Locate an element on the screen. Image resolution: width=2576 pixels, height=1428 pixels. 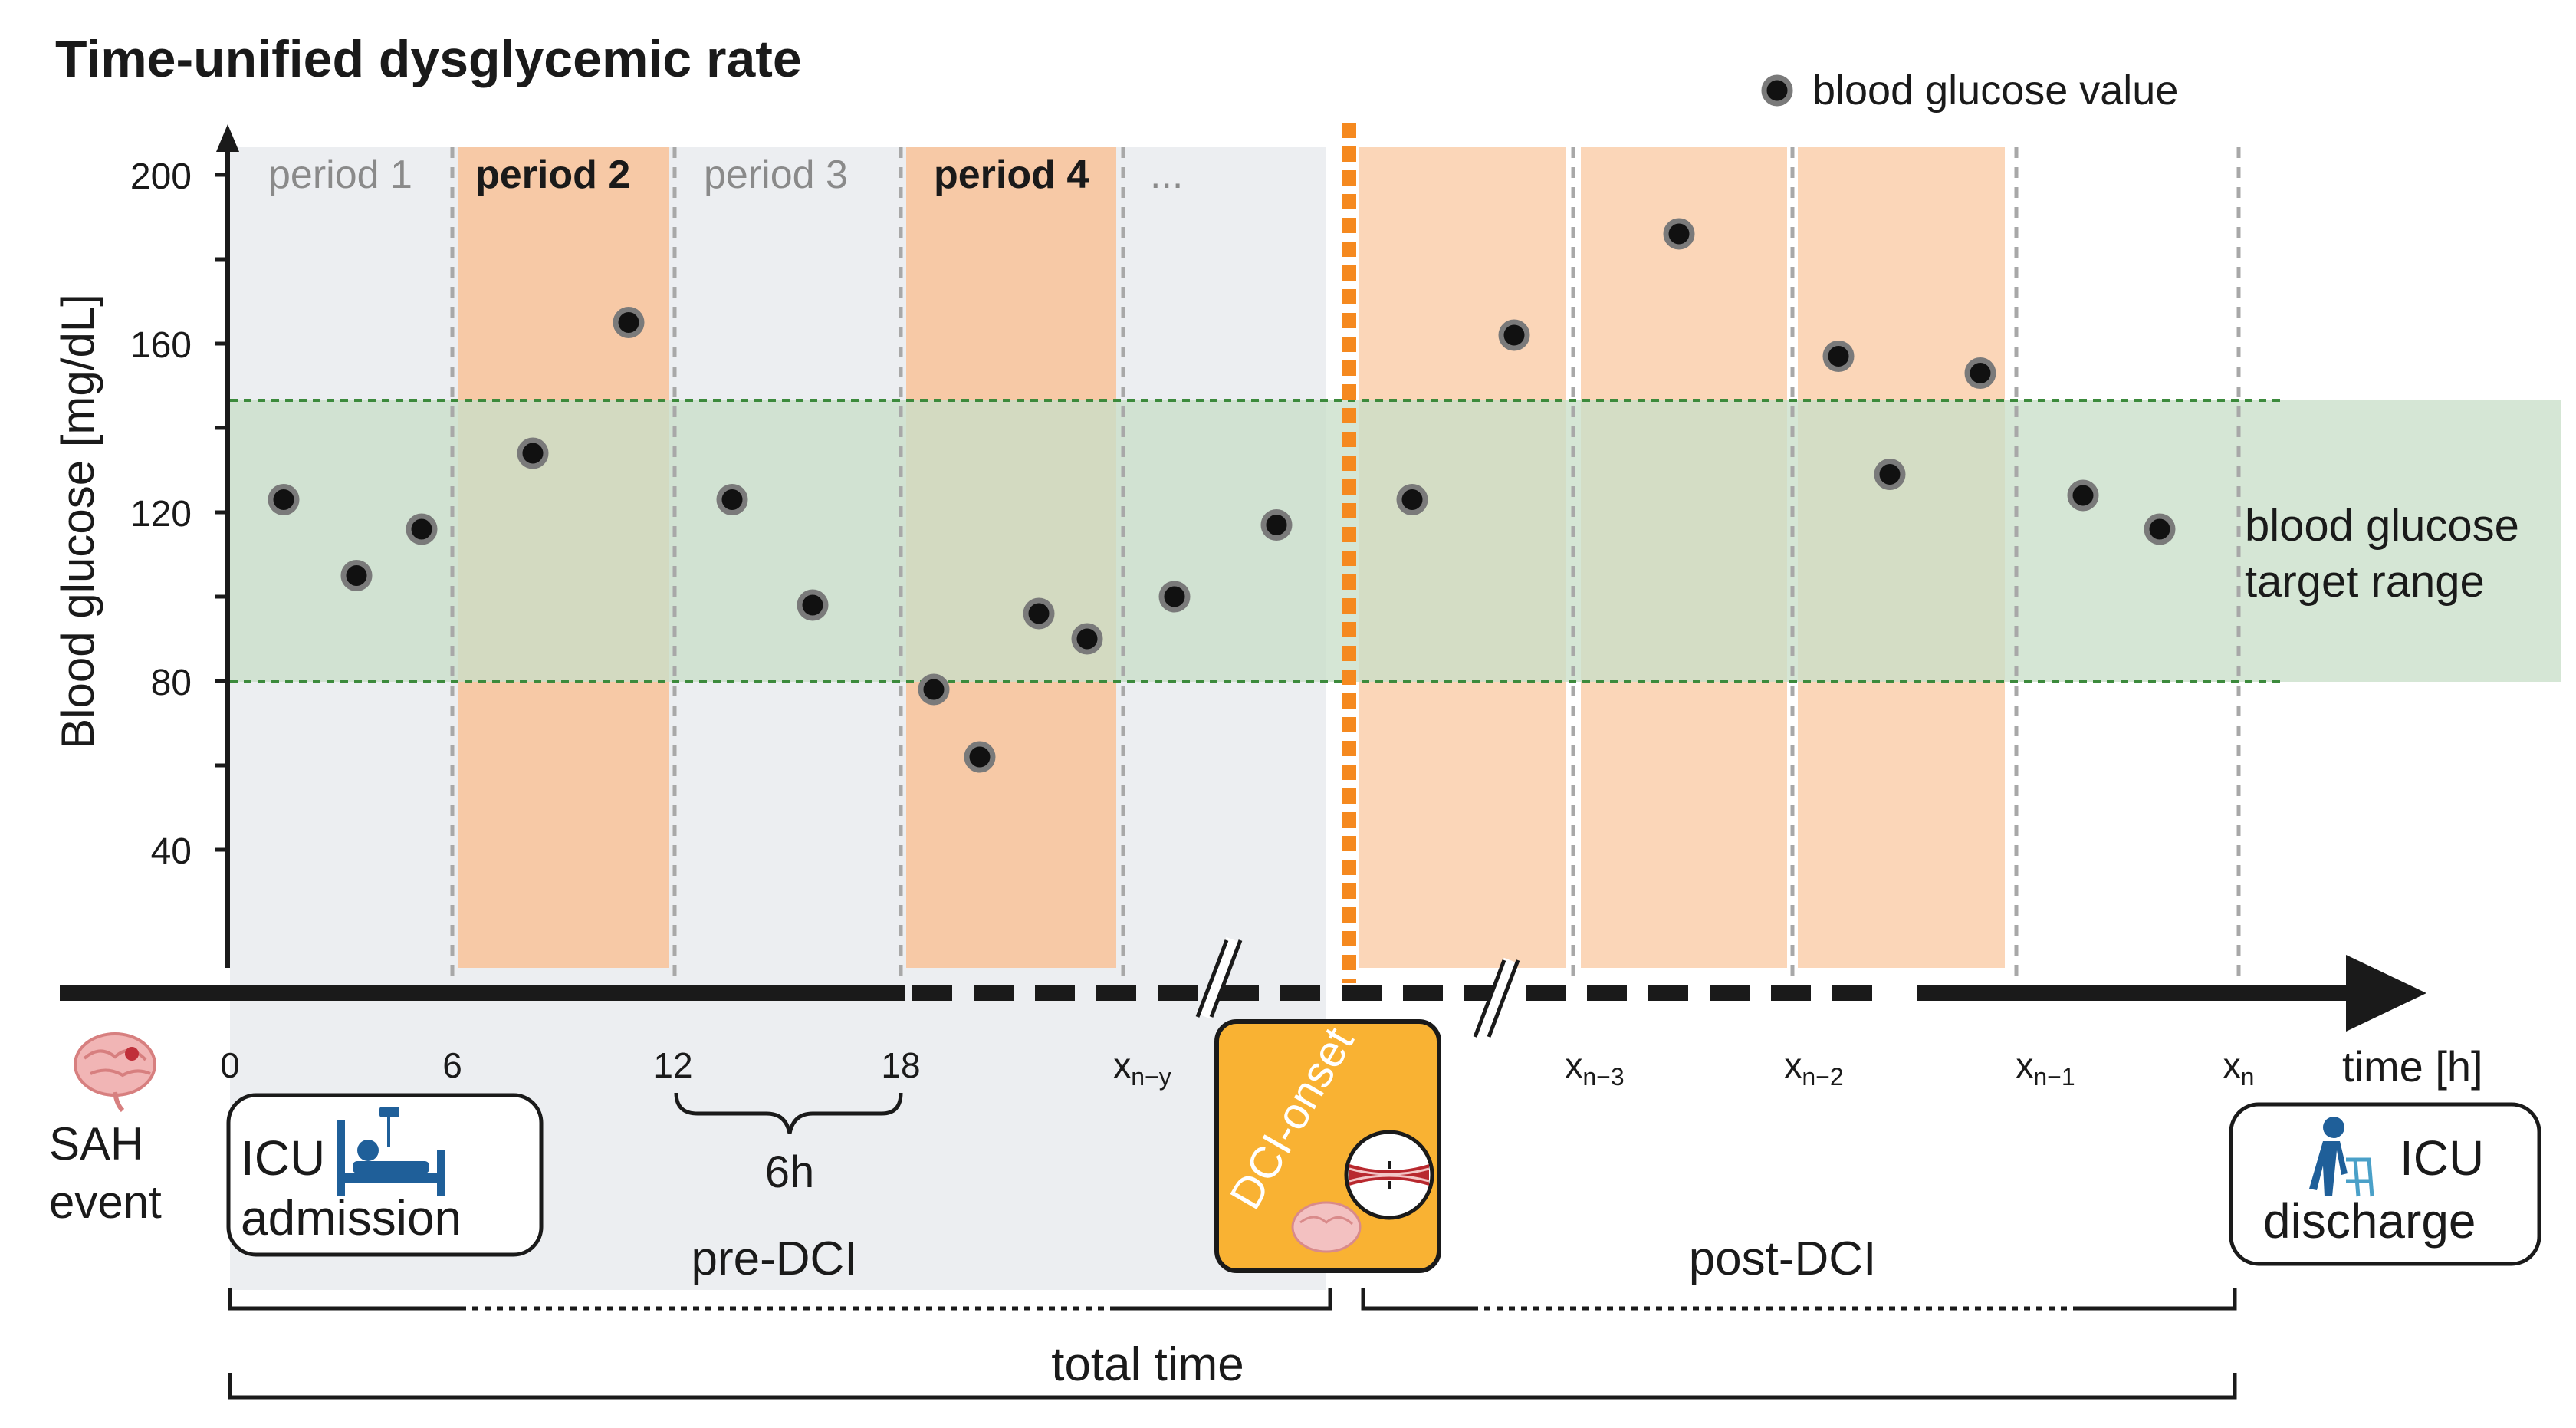
dci-onset-box: DCI-onset is located at coordinates (1327, 1146).